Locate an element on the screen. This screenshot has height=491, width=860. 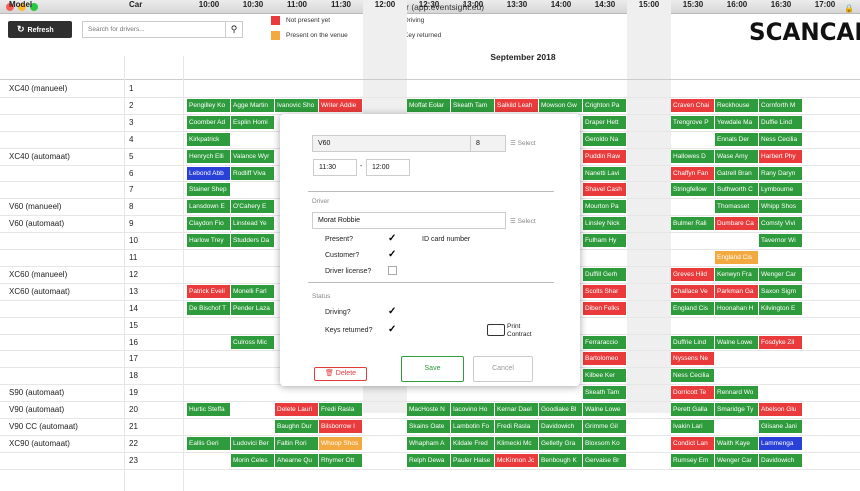
booking-cell: Hurtic Steffa is located at coordinates (209, 410).